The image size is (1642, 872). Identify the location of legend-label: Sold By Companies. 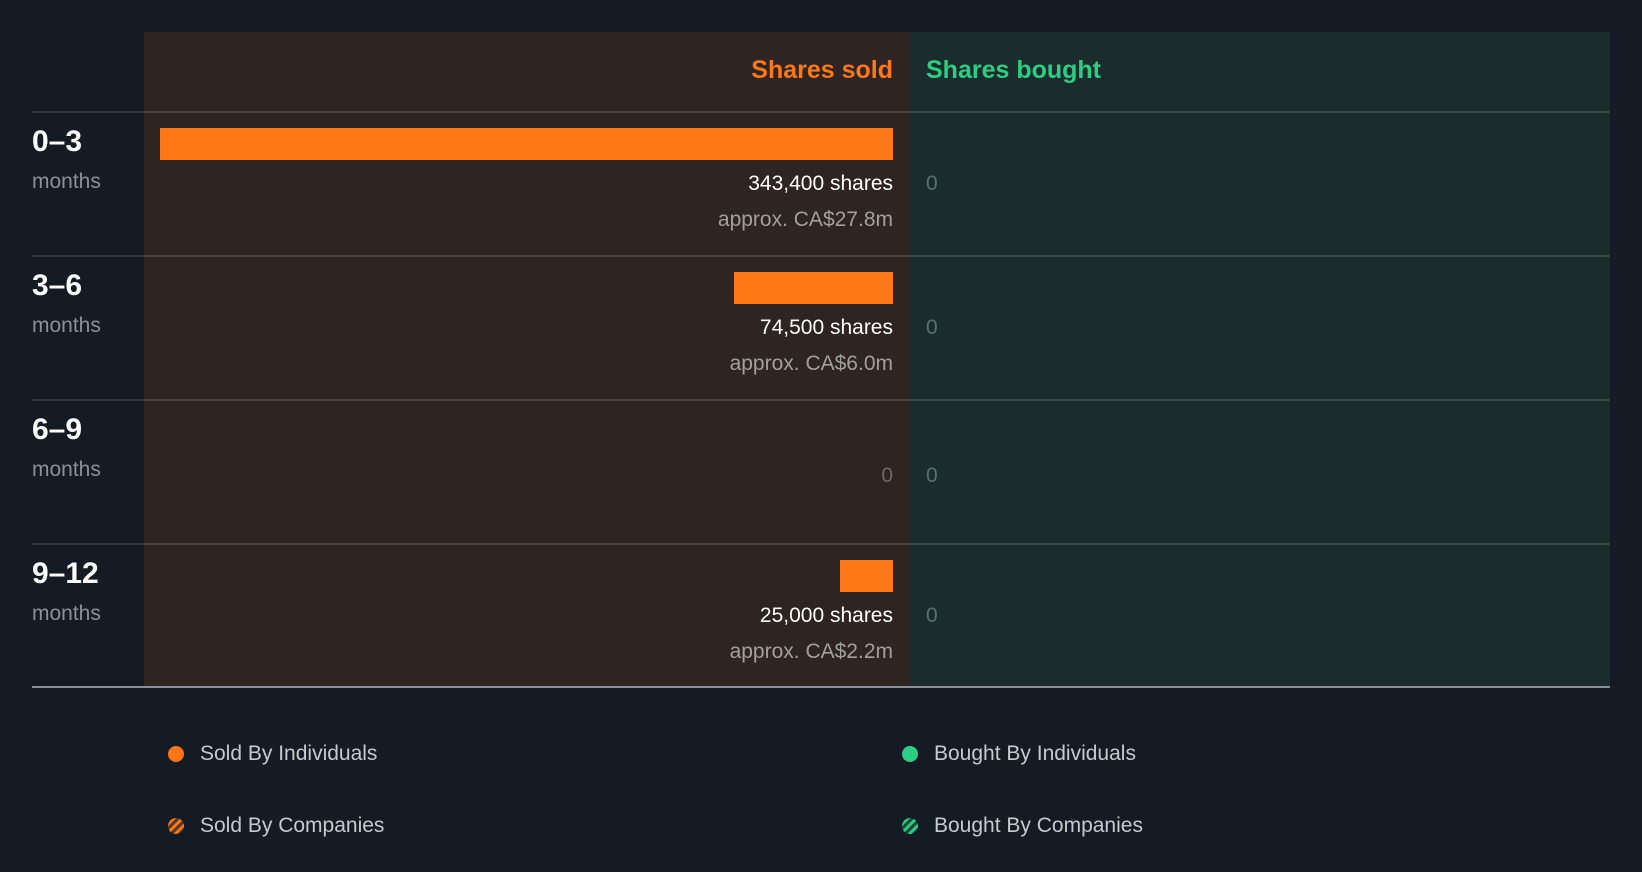
(292, 825).